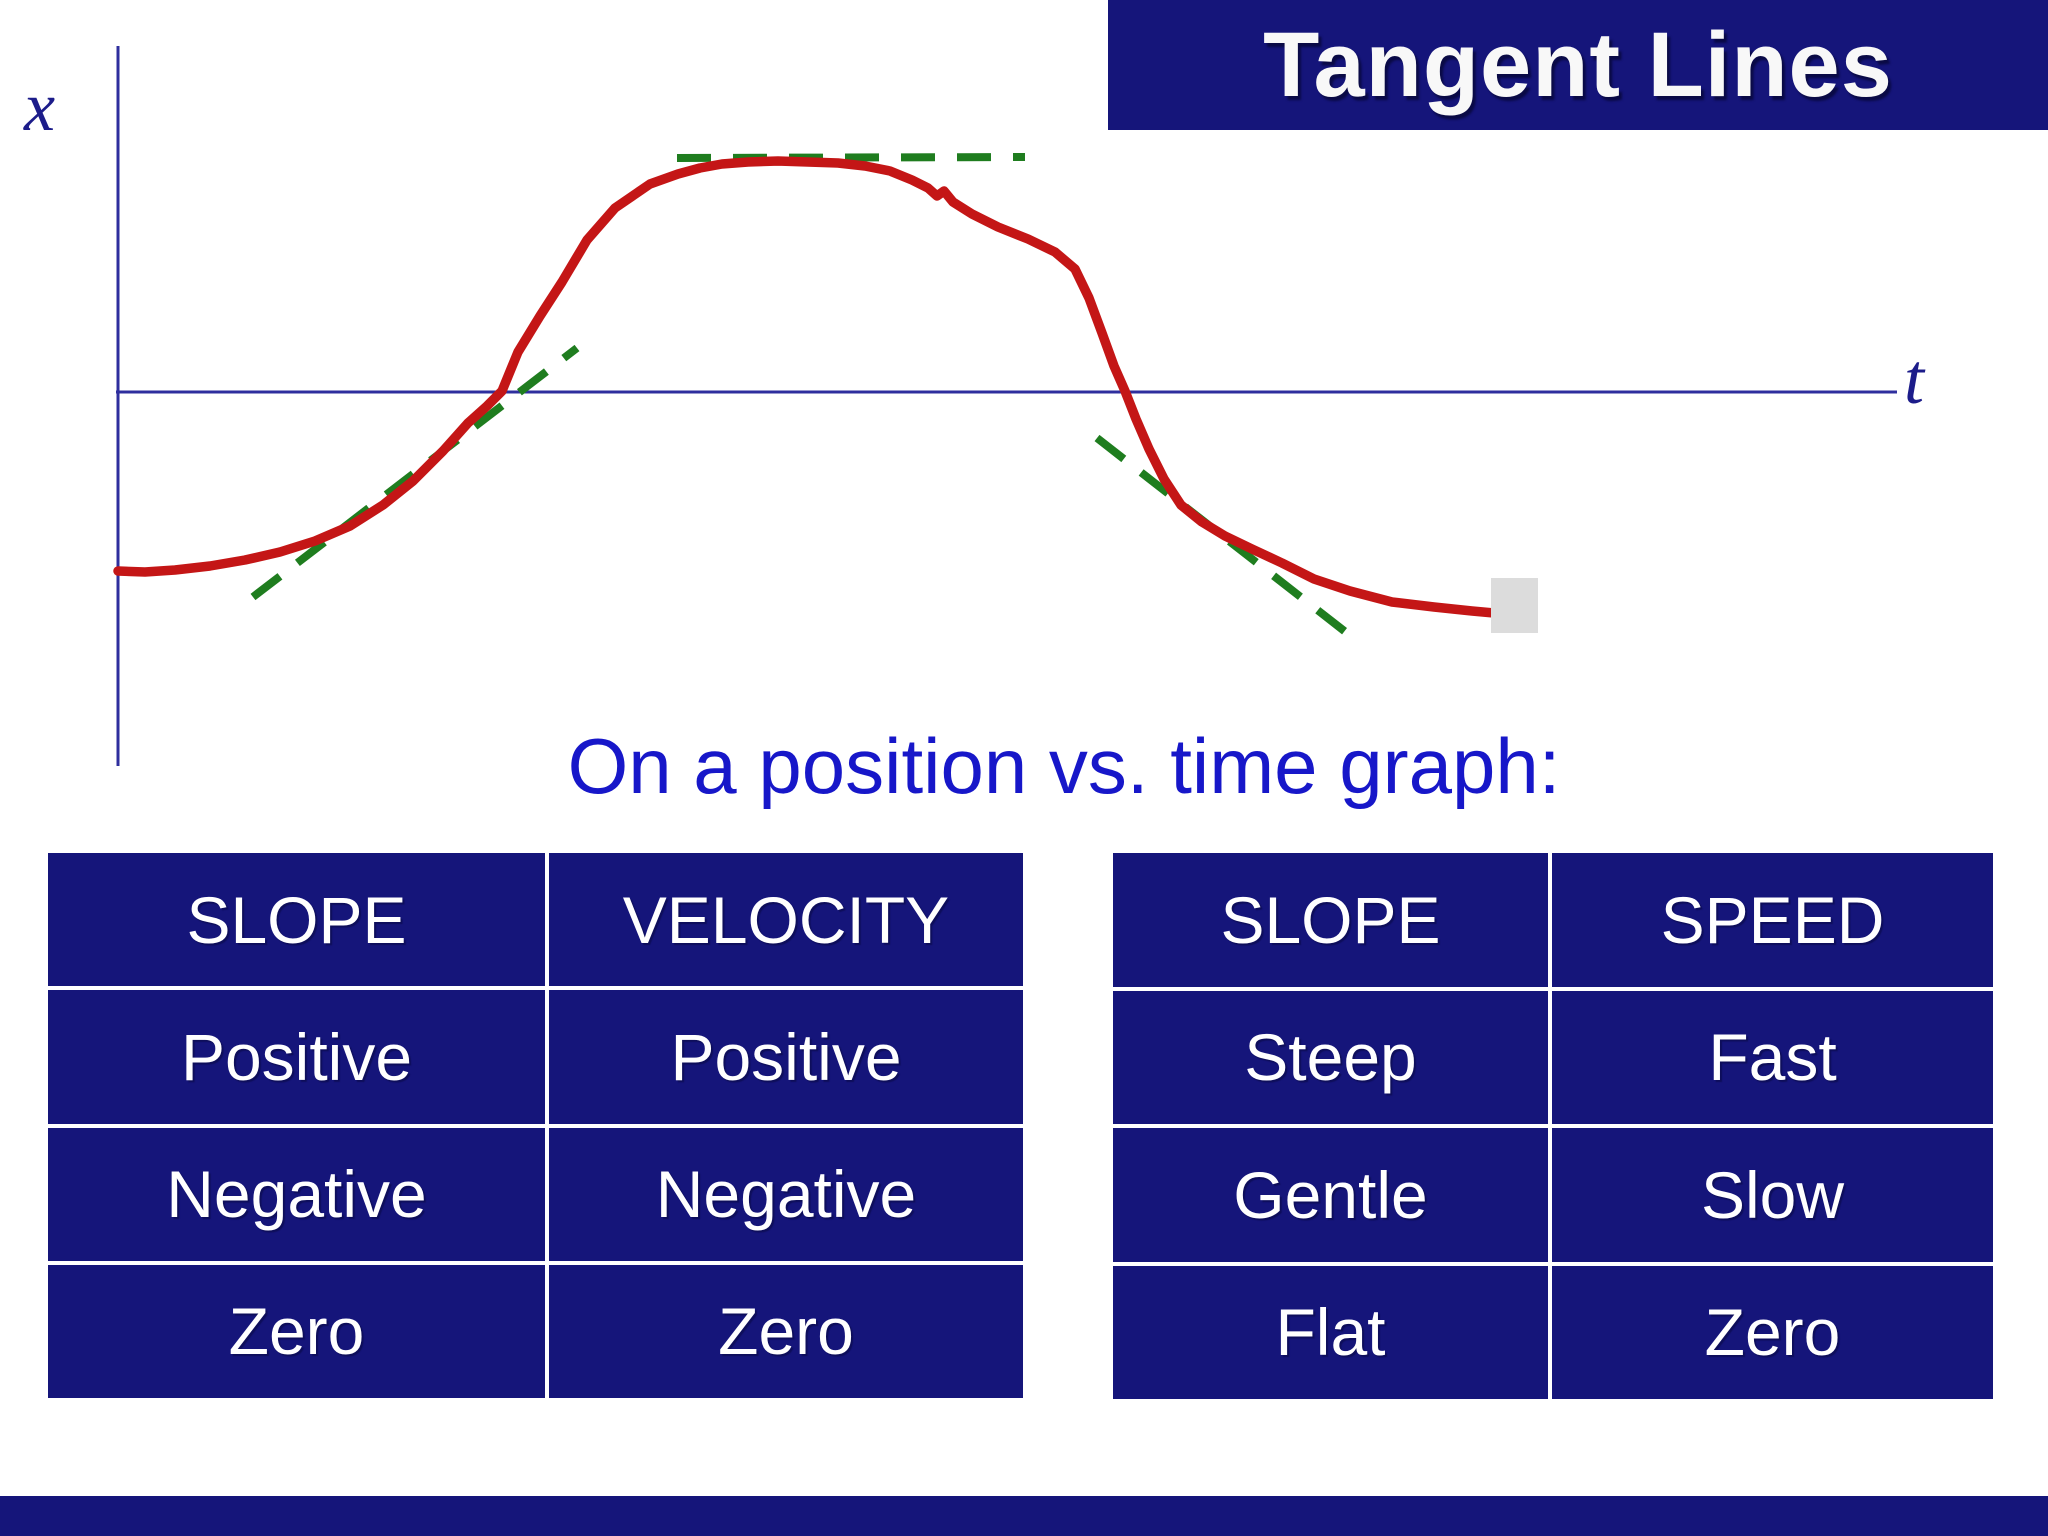 The width and height of the screenshot is (2048, 1536). I want to click on eraser-cursor, so click(1514, 605).